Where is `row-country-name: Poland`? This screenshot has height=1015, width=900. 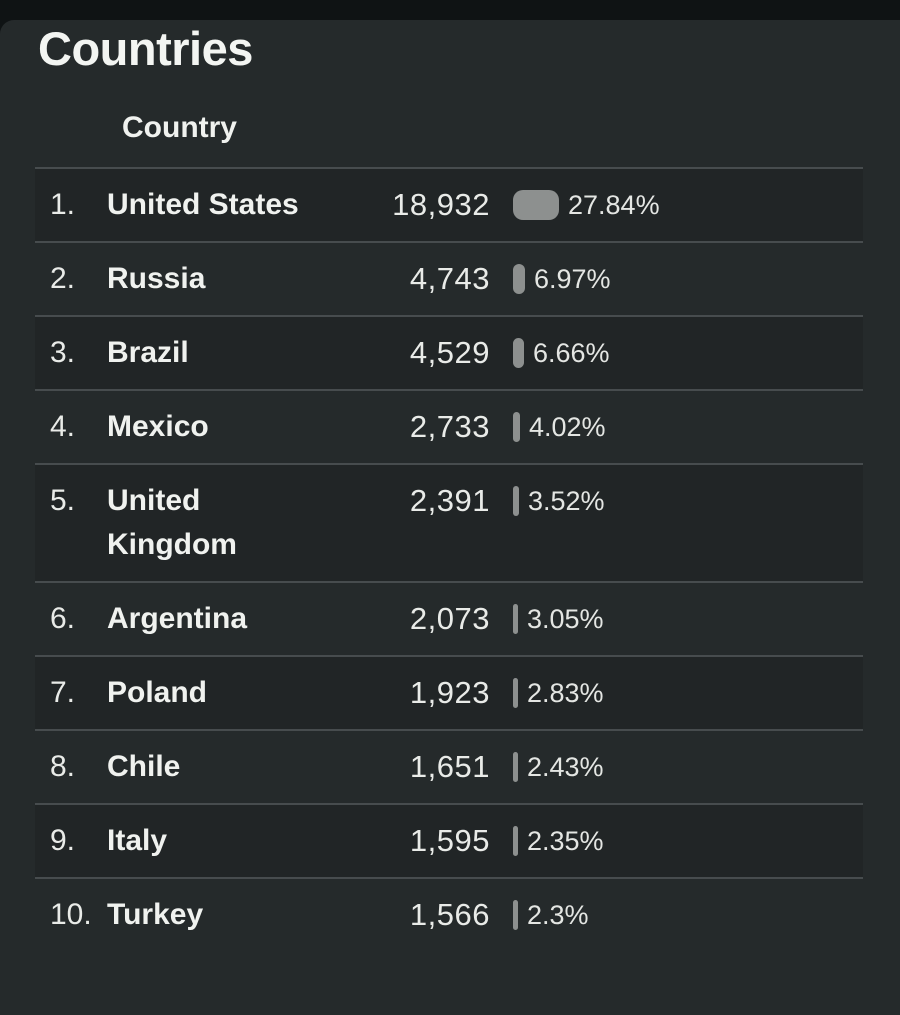
row-country-name: Poland is located at coordinates (157, 692).